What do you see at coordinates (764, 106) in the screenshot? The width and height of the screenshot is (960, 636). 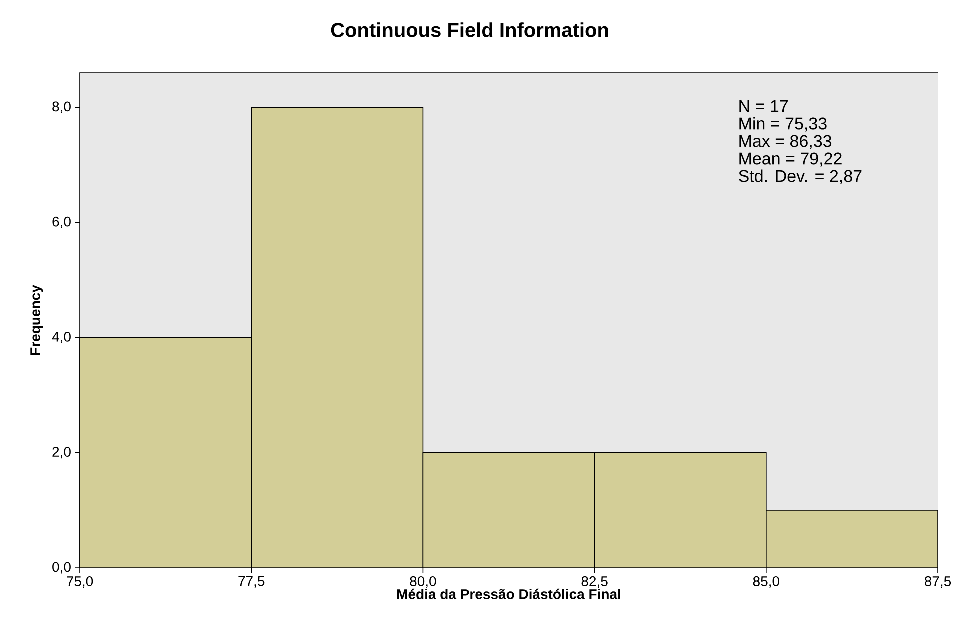 I see `annotation: N = 17` at bounding box center [764, 106].